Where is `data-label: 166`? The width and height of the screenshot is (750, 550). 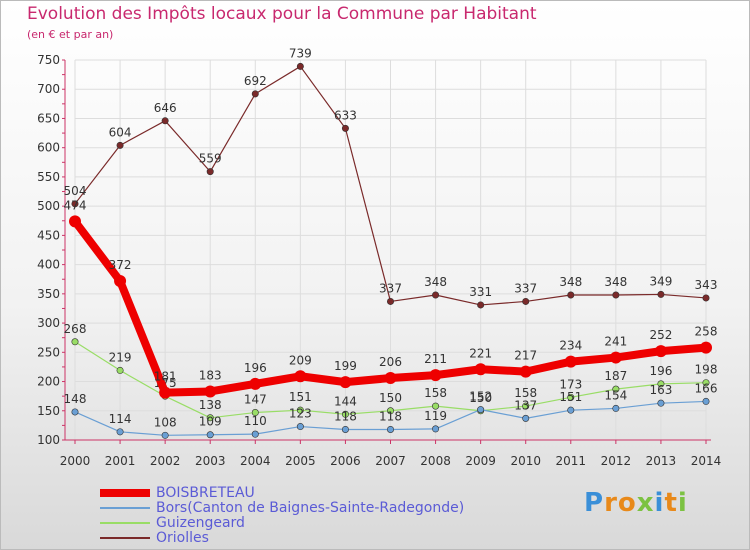
data-label: 166 is located at coordinates (706, 388).